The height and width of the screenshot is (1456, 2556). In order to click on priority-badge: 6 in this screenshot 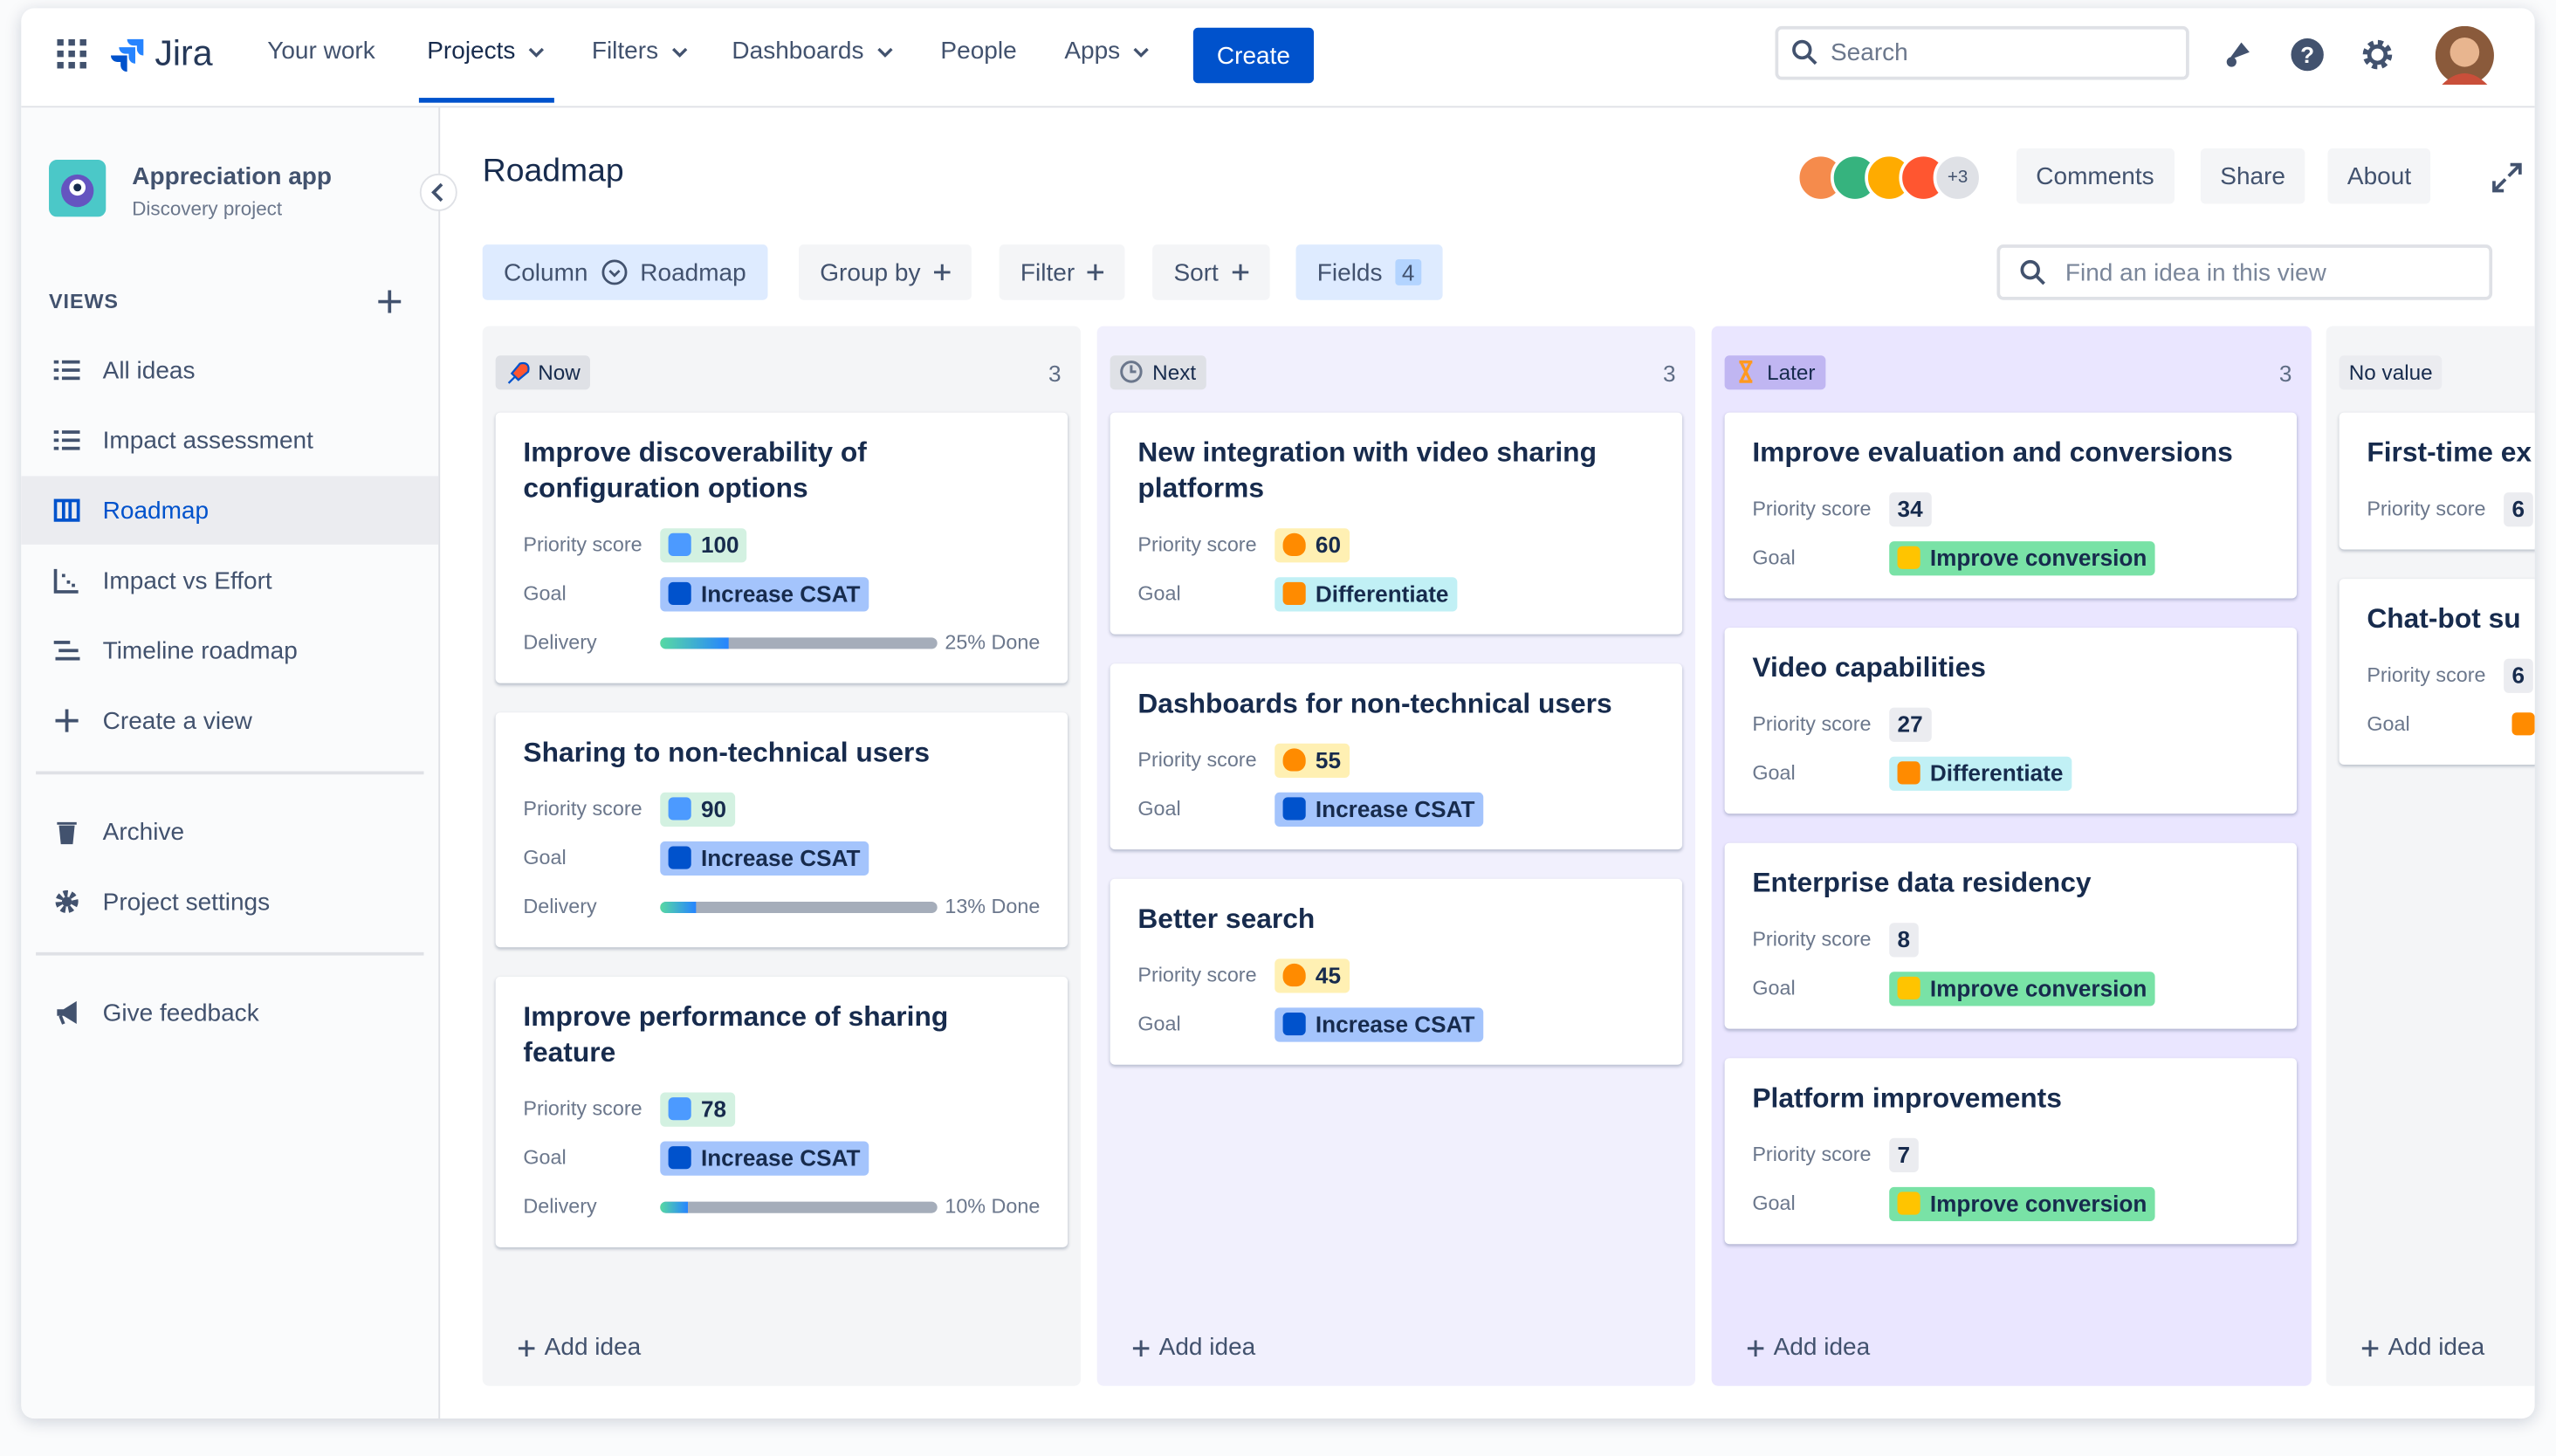, I will do `click(2518, 674)`.